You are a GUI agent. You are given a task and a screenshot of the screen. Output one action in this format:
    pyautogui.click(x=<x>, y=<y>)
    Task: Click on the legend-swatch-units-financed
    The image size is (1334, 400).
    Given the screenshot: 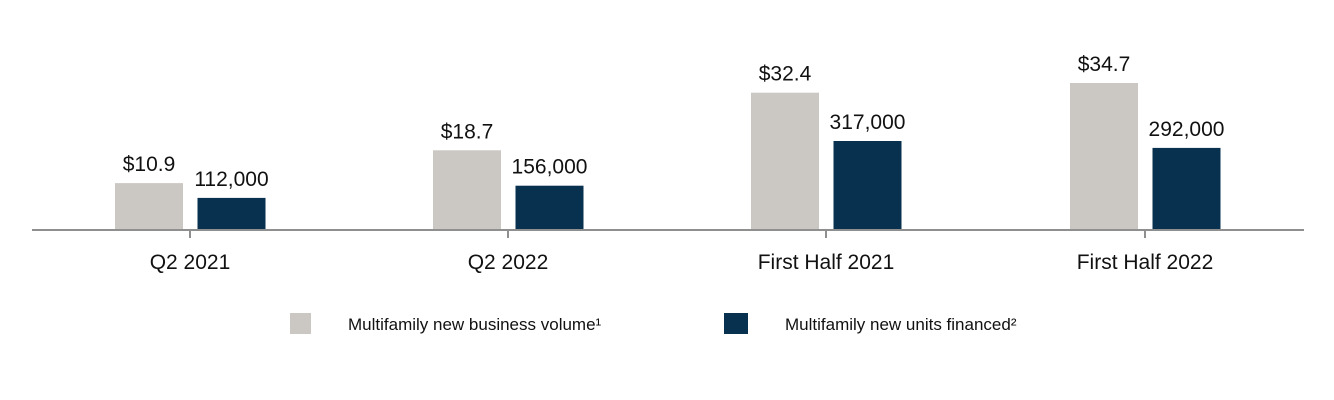 What is the action you would take?
    pyautogui.click(x=736, y=323)
    